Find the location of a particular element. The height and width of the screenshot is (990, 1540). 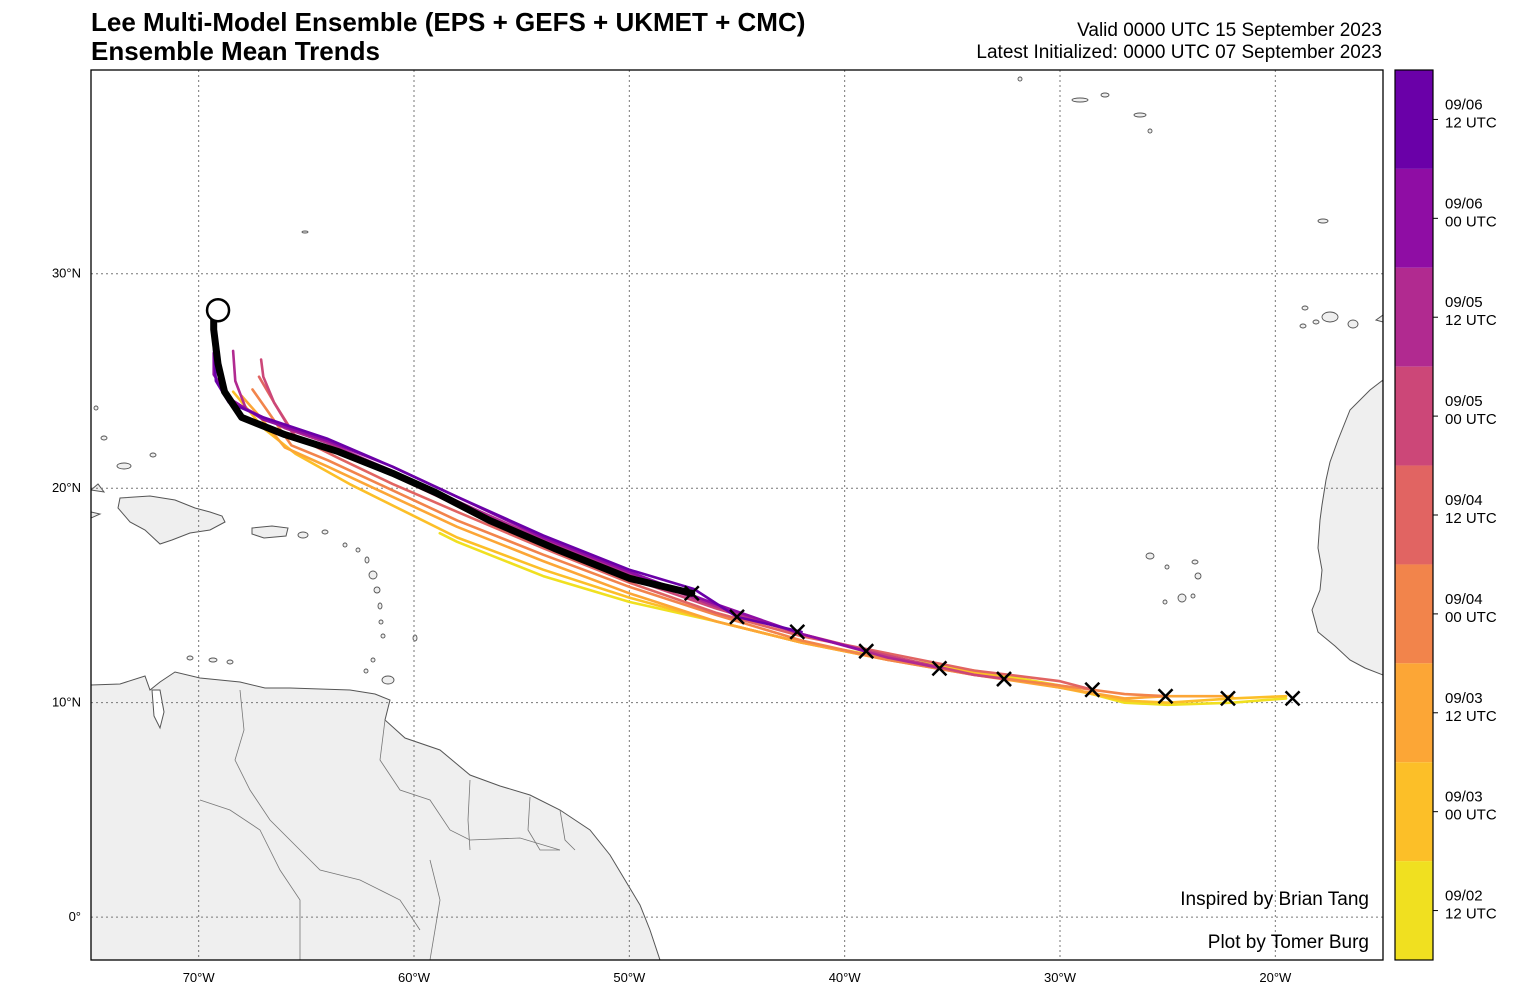

map-subtitle: Ensemble Mean Trends is located at coordinates (235, 51).